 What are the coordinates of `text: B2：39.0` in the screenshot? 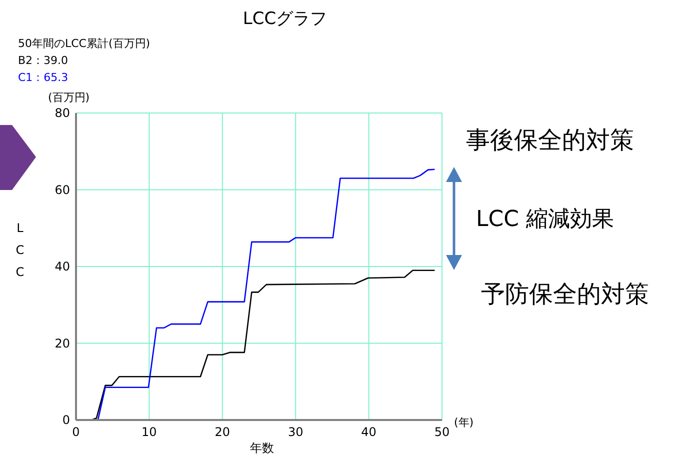 It's located at (43, 60).